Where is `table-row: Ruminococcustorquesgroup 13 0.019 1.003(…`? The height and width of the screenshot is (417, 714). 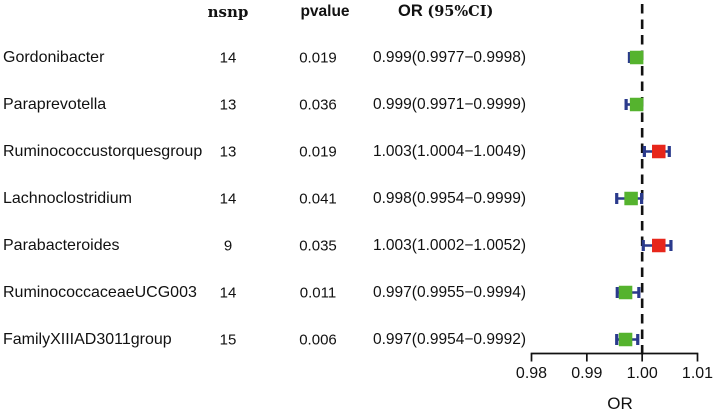
table-row: Ruminococcustorquesgroup 13 0.019 1.003(… is located at coordinates (357, 151).